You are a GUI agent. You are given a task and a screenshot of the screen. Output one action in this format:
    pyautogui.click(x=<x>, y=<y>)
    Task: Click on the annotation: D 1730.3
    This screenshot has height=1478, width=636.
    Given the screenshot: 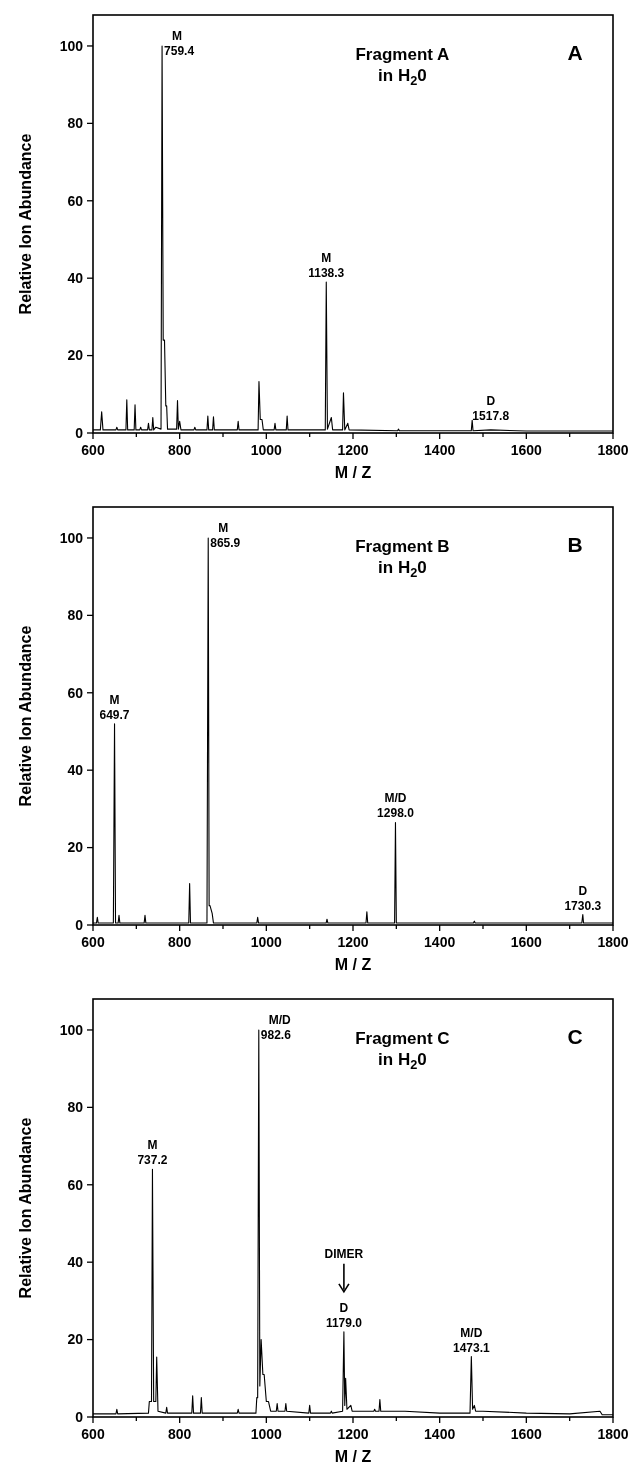 What is the action you would take?
    pyautogui.click(x=583, y=898)
    